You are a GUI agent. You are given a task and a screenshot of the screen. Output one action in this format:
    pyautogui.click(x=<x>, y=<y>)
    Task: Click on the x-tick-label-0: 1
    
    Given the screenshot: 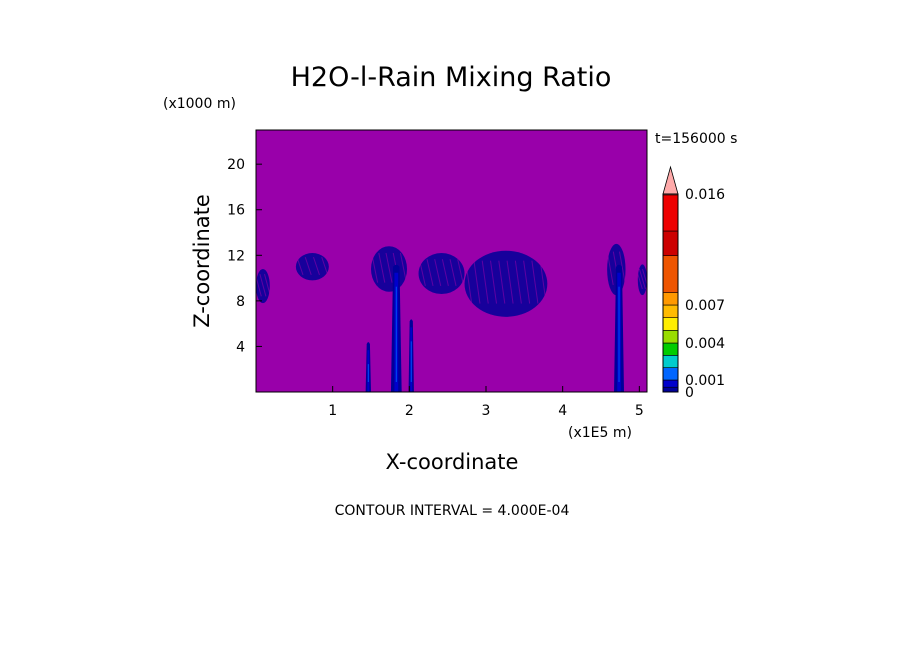 What is the action you would take?
    pyautogui.click(x=332, y=411)
    